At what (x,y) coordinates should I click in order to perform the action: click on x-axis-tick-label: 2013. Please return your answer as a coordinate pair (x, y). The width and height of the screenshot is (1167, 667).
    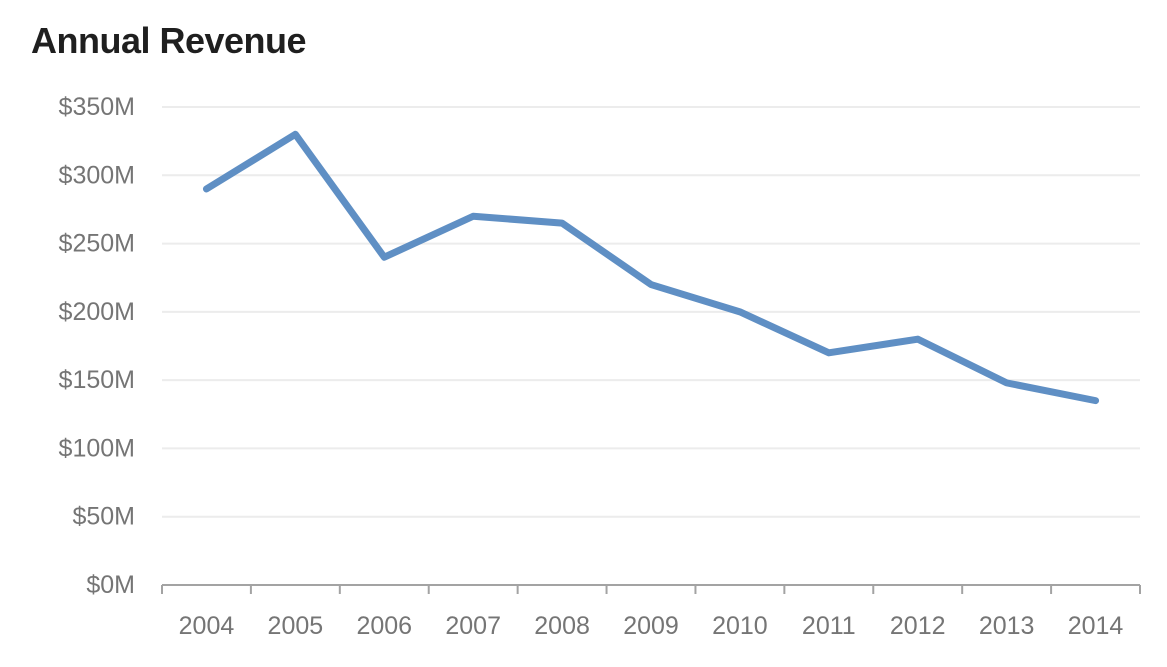
    Looking at the image, I should click on (1007, 626).